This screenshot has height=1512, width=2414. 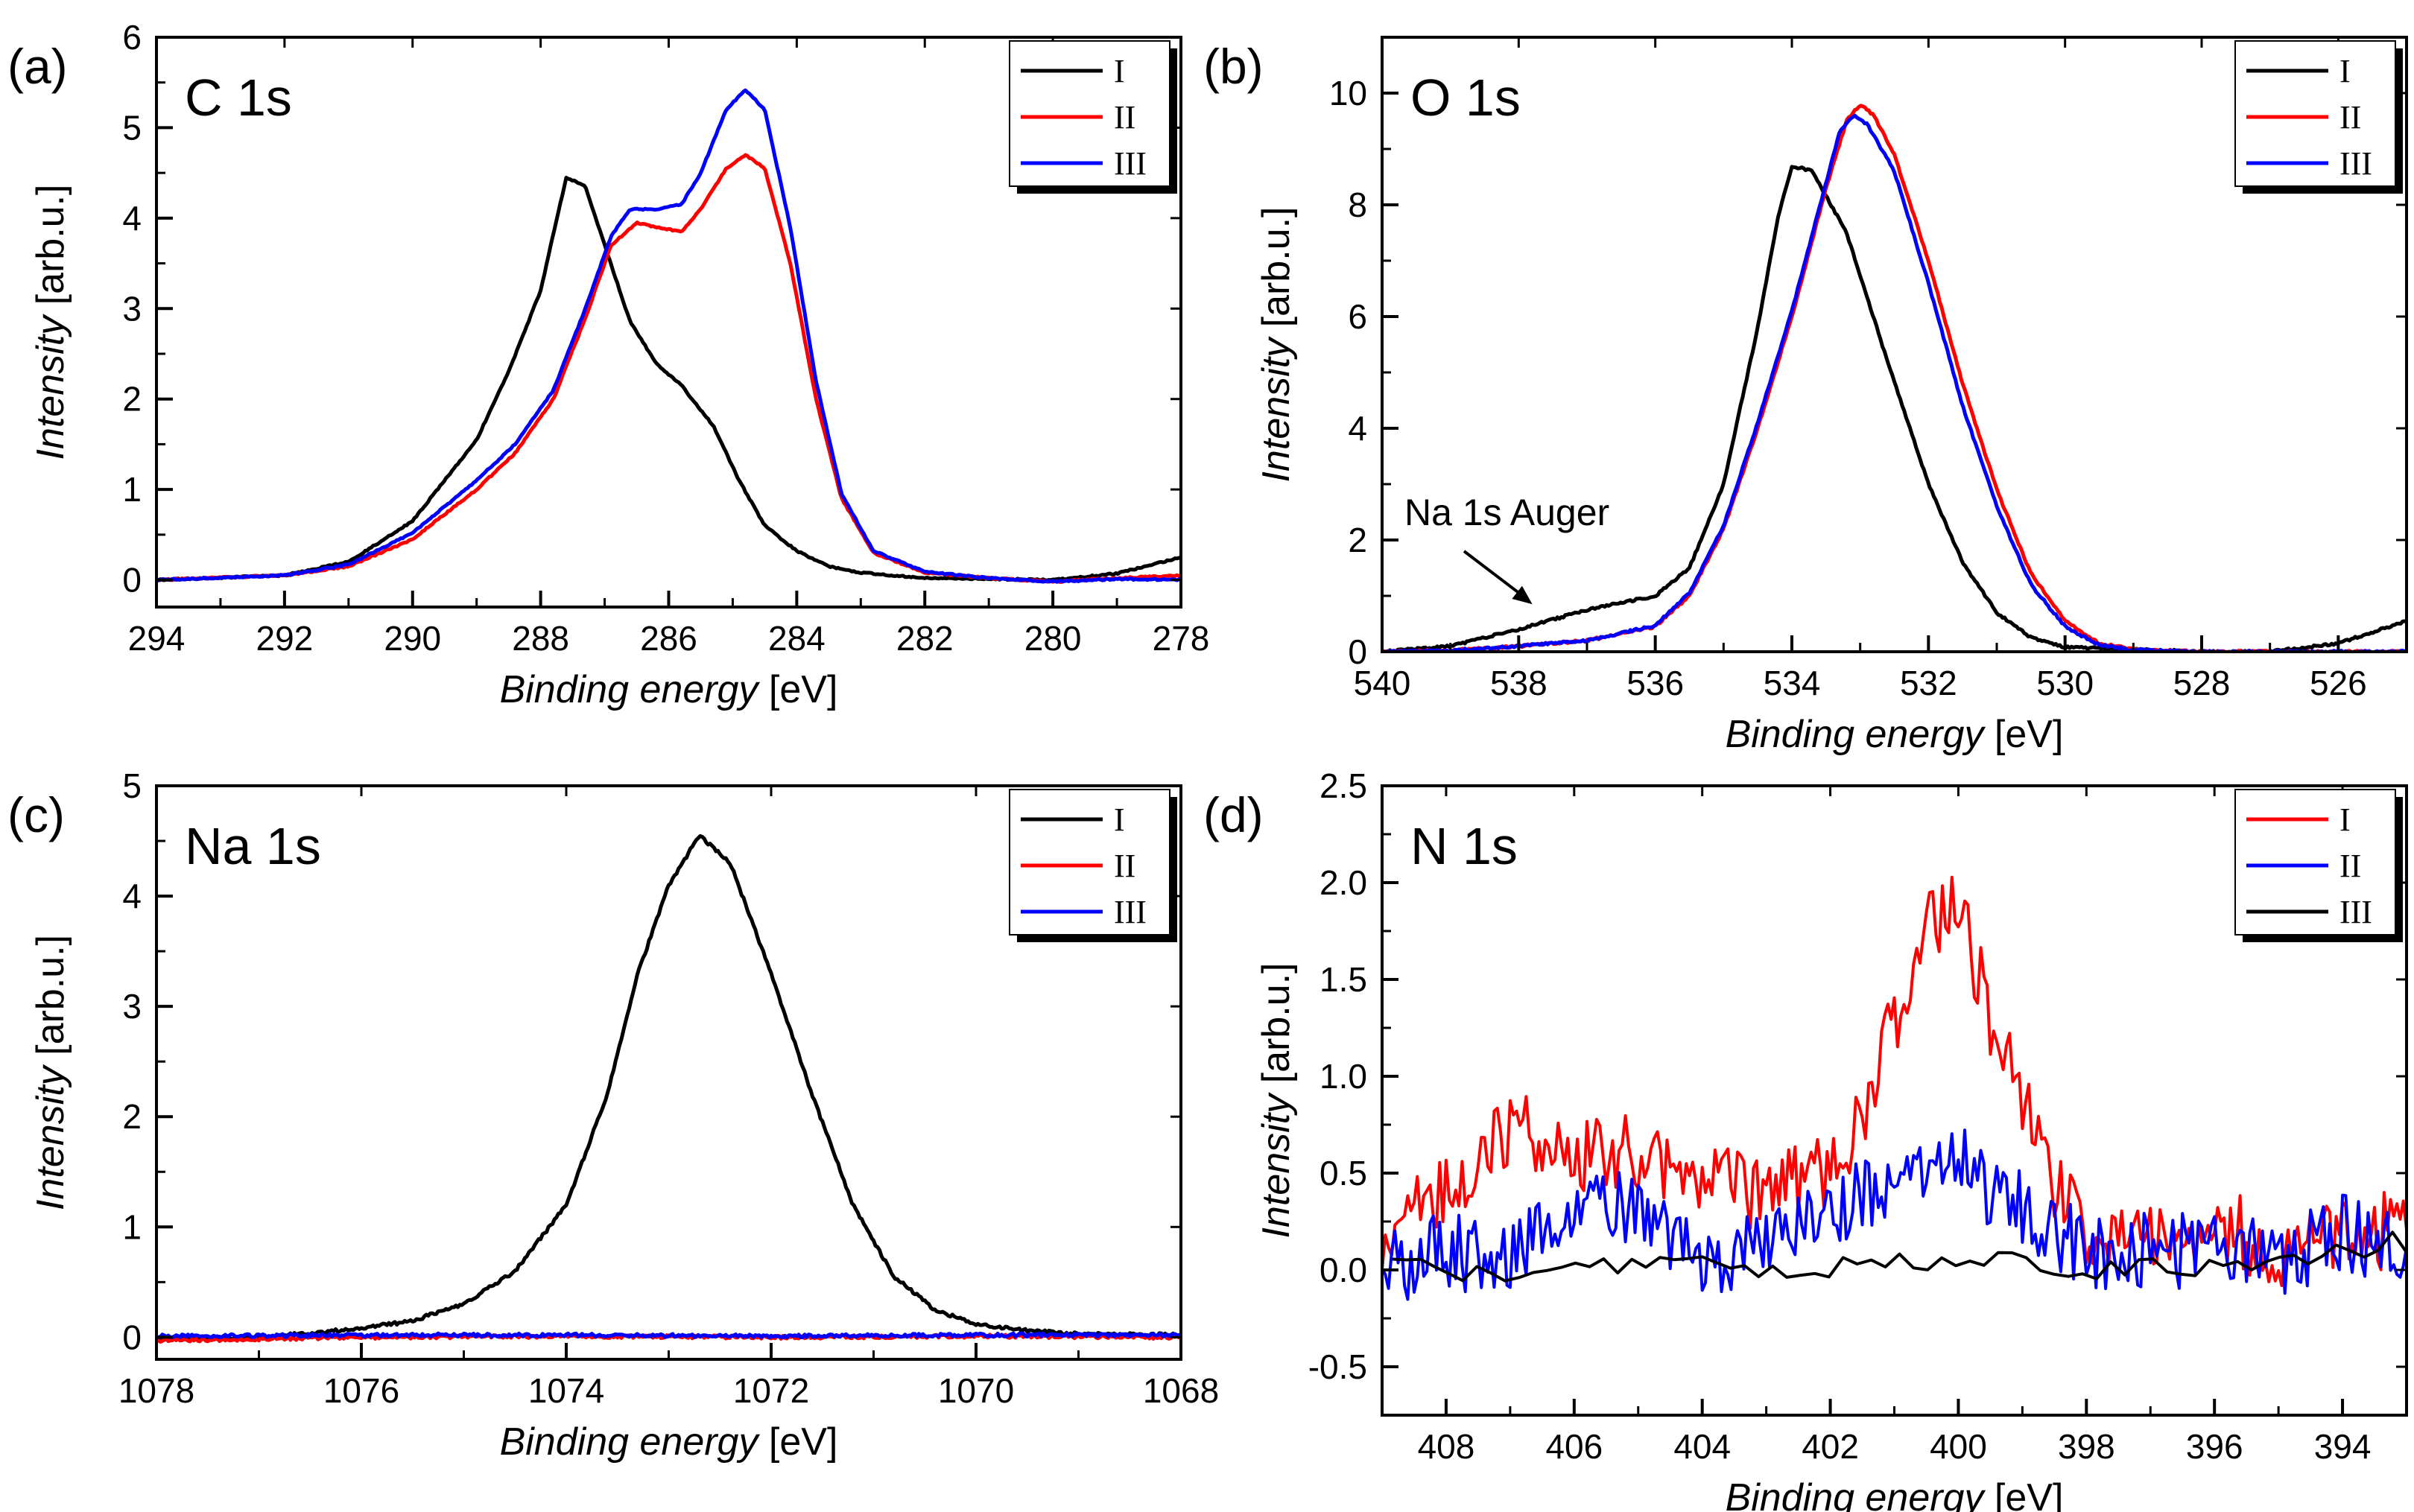 What do you see at coordinates (2202, 683) in the screenshot?
I see `x-tick-label: 528` at bounding box center [2202, 683].